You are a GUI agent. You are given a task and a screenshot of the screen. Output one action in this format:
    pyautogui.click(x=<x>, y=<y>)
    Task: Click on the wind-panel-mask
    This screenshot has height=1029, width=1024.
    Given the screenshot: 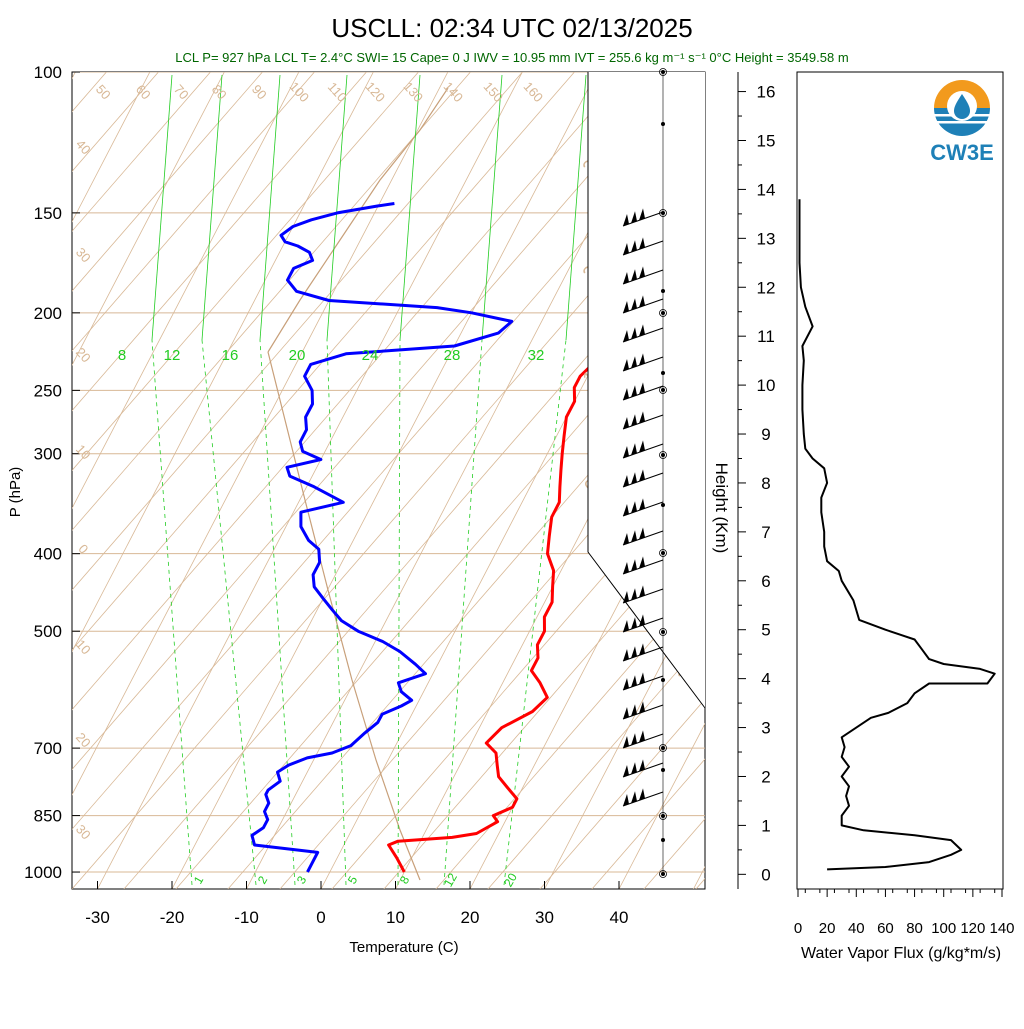 What is the action you would take?
    pyautogui.click(x=646, y=390)
    